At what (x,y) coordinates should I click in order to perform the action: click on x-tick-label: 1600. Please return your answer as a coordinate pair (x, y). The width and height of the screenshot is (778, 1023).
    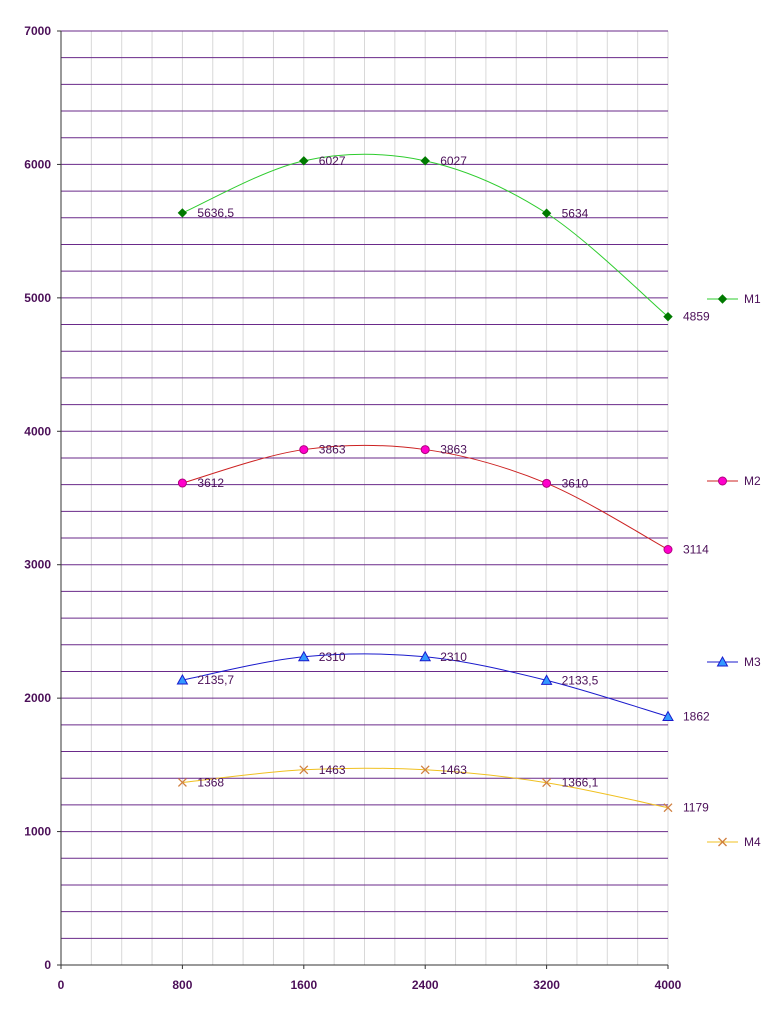
    Looking at the image, I should click on (303, 985).